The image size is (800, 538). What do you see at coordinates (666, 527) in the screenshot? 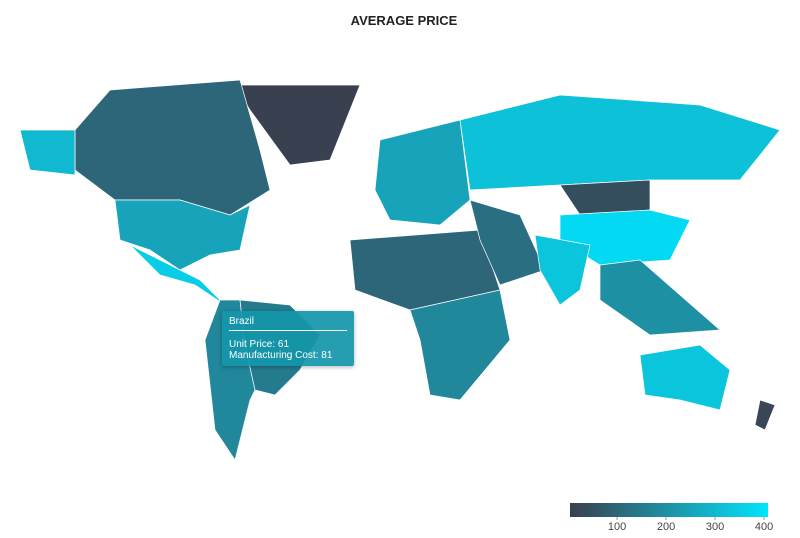
I see `scale-tick-label: 200` at bounding box center [666, 527].